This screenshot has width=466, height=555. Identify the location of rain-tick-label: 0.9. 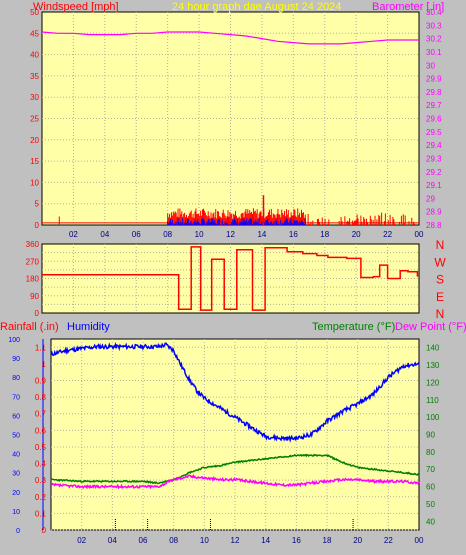
(41, 381).